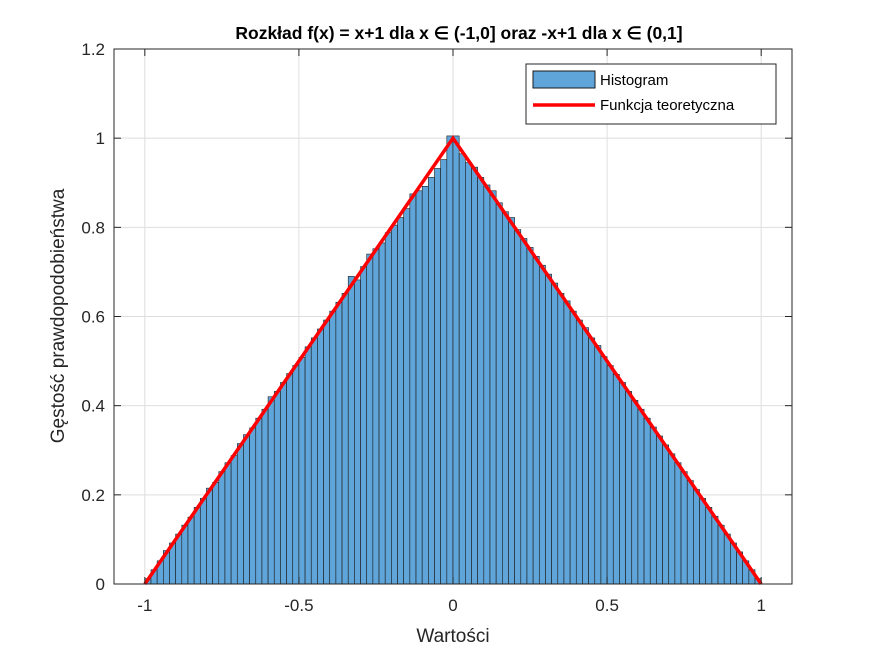 The width and height of the screenshot is (875, 656). Describe the element at coordinates (58, 315) in the screenshot. I see `y-axis-label: Gęstość prawdopodobieństwa` at that location.